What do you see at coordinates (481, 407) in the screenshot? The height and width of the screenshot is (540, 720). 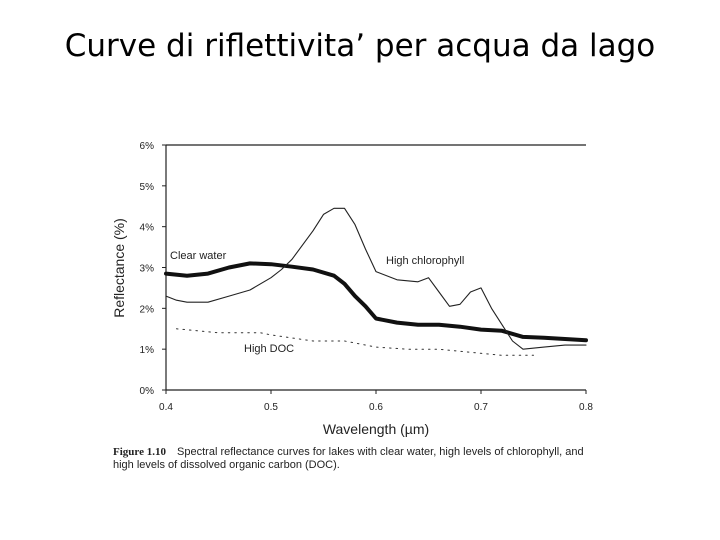 I see `x-tick-label: 0.7` at bounding box center [481, 407].